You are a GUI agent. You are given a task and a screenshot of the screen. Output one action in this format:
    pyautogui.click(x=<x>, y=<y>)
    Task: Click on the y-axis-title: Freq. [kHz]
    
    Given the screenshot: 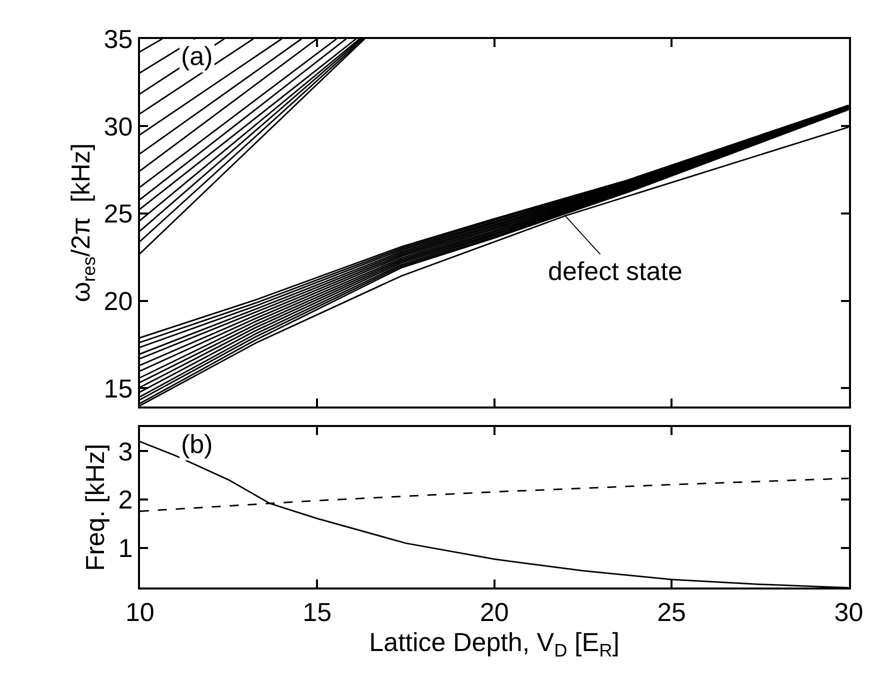 What is the action you would take?
    pyautogui.click(x=95, y=507)
    